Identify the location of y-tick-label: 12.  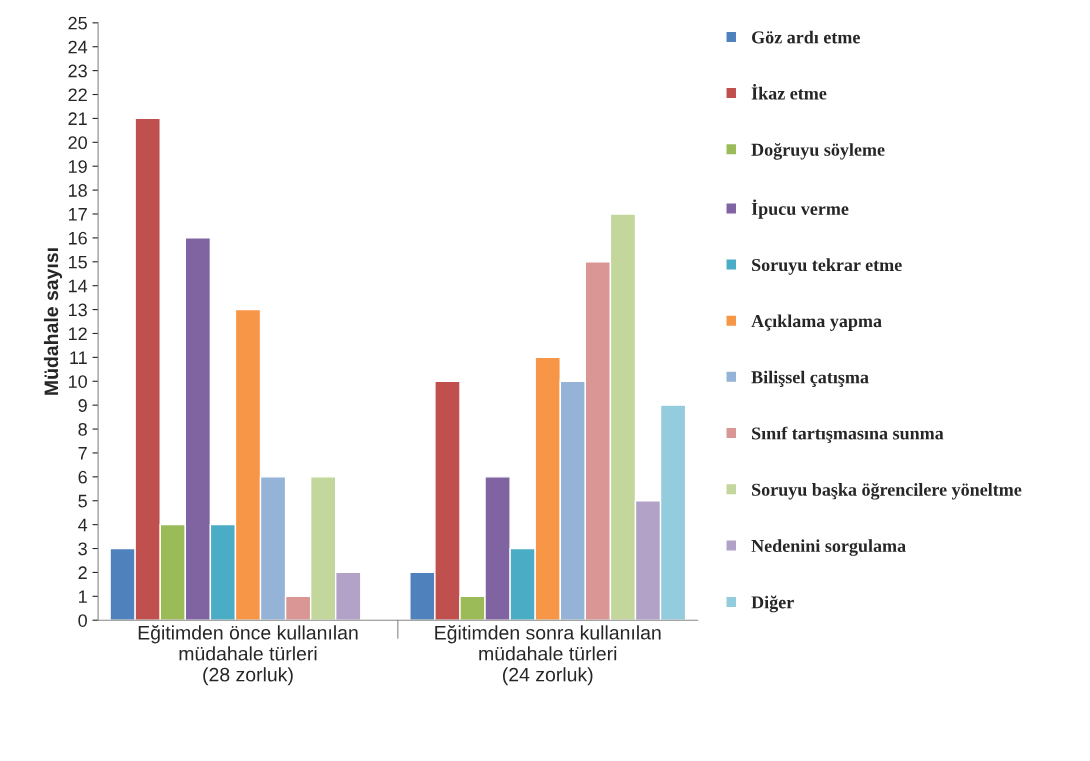
(77, 334).